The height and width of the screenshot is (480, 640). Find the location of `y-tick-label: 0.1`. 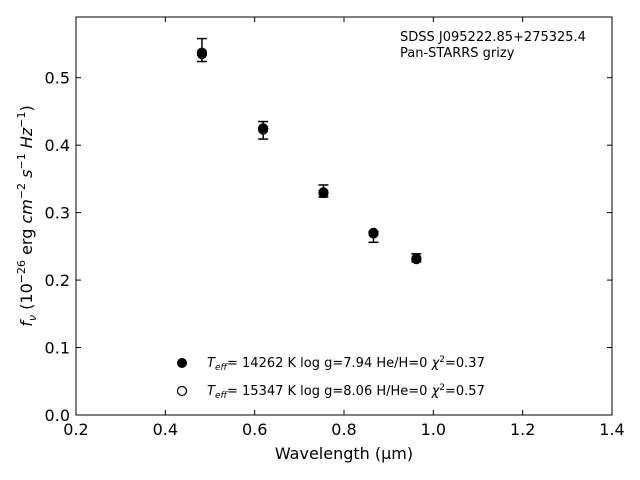

y-tick-label: 0.1 is located at coordinates (57, 348).